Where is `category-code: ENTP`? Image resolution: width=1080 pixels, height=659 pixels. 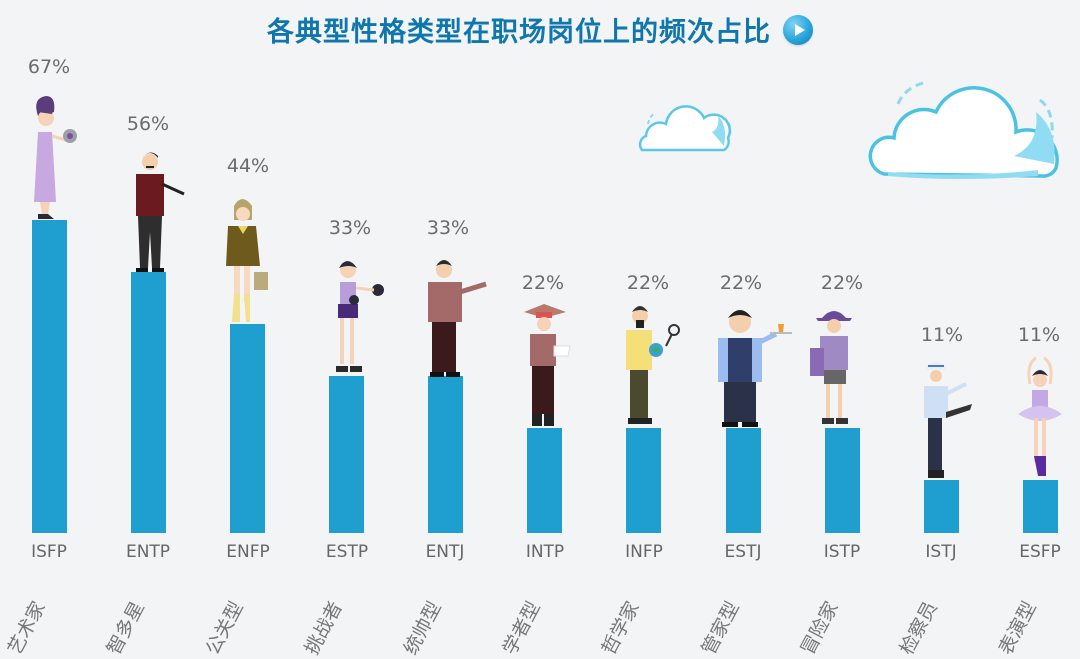
category-code: ENTP is located at coordinates (148, 552).